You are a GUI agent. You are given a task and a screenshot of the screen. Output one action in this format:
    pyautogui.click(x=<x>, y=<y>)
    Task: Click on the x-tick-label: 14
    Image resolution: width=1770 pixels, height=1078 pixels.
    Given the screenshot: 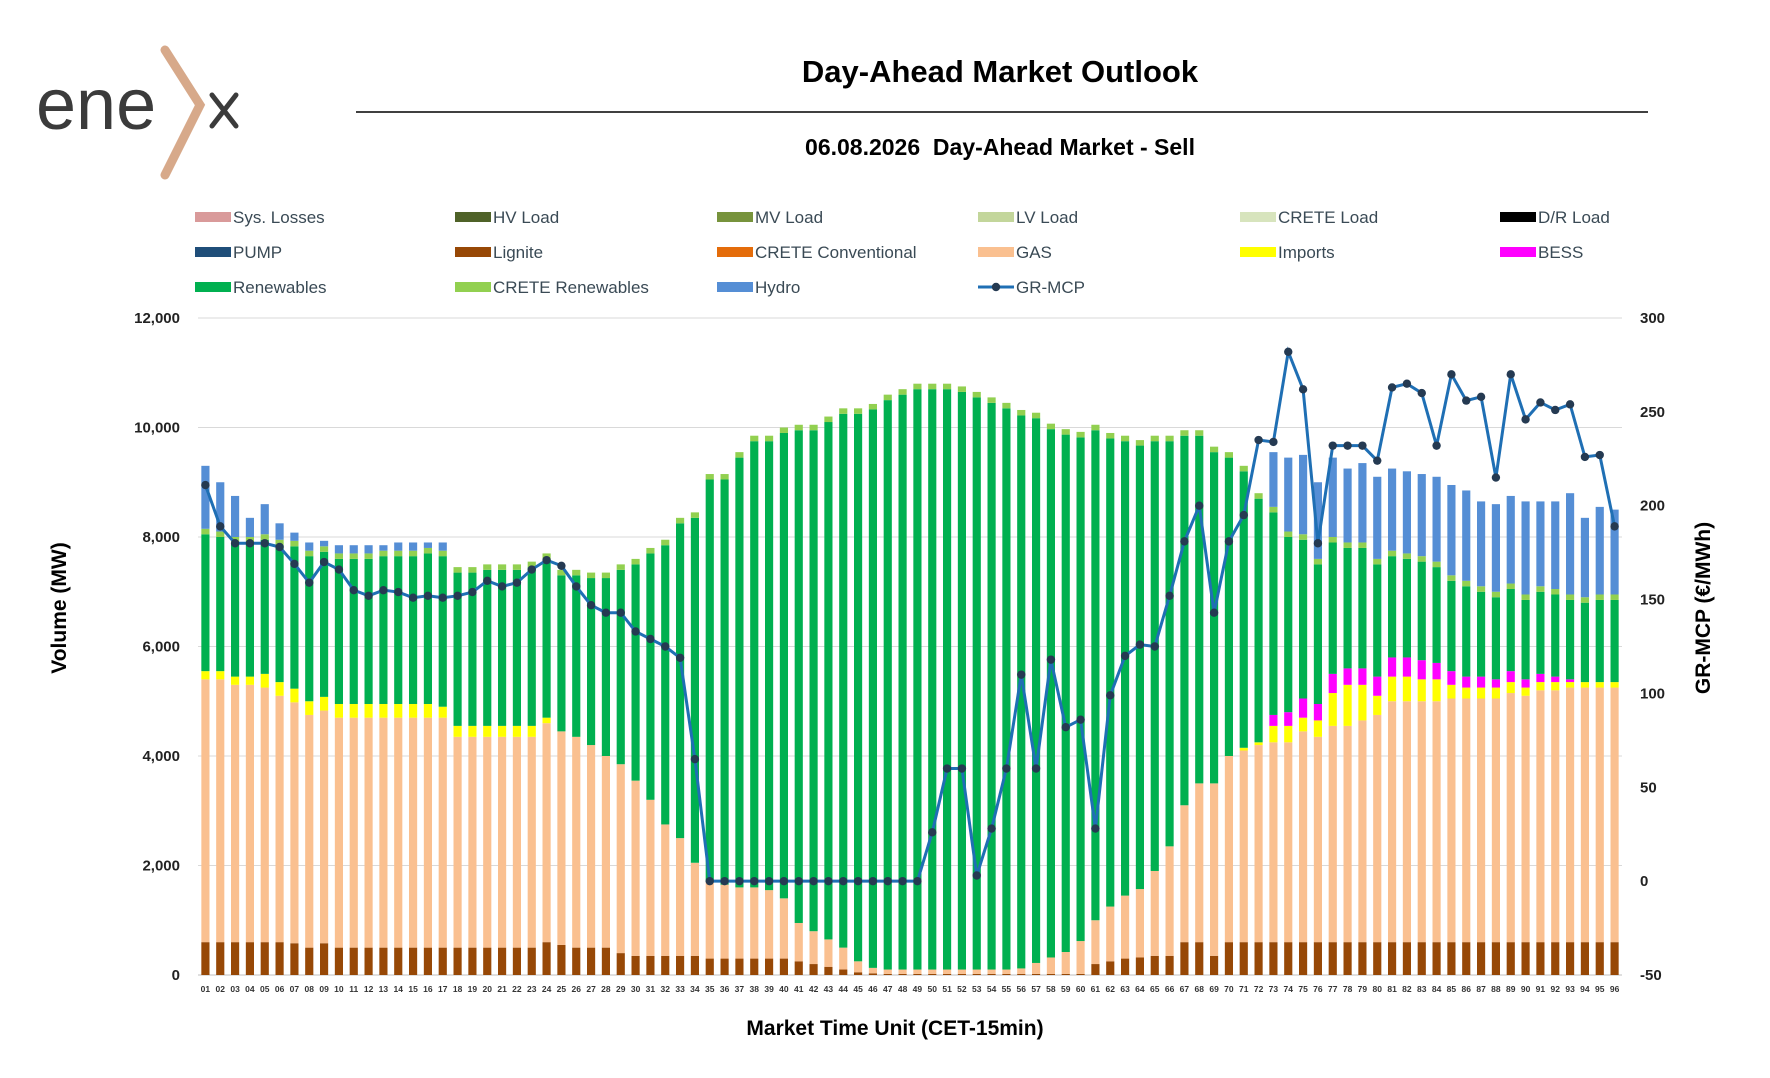 What is the action you would take?
    pyautogui.click(x=399, y=989)
    